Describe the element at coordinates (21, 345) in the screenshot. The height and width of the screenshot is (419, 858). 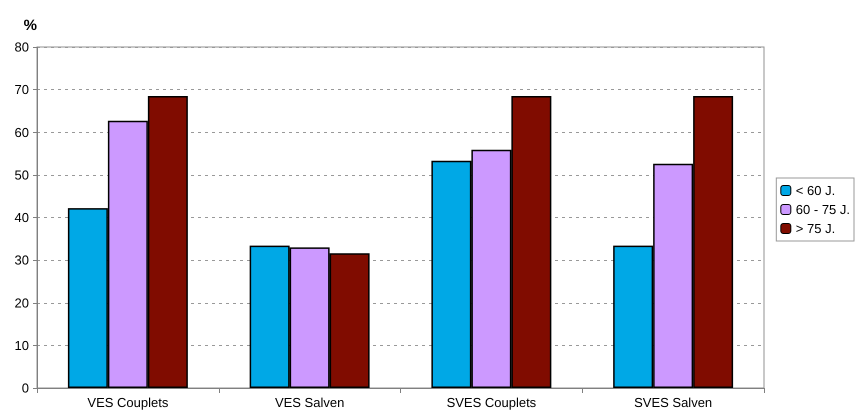
I see `y-tick-label: 10` at that location.